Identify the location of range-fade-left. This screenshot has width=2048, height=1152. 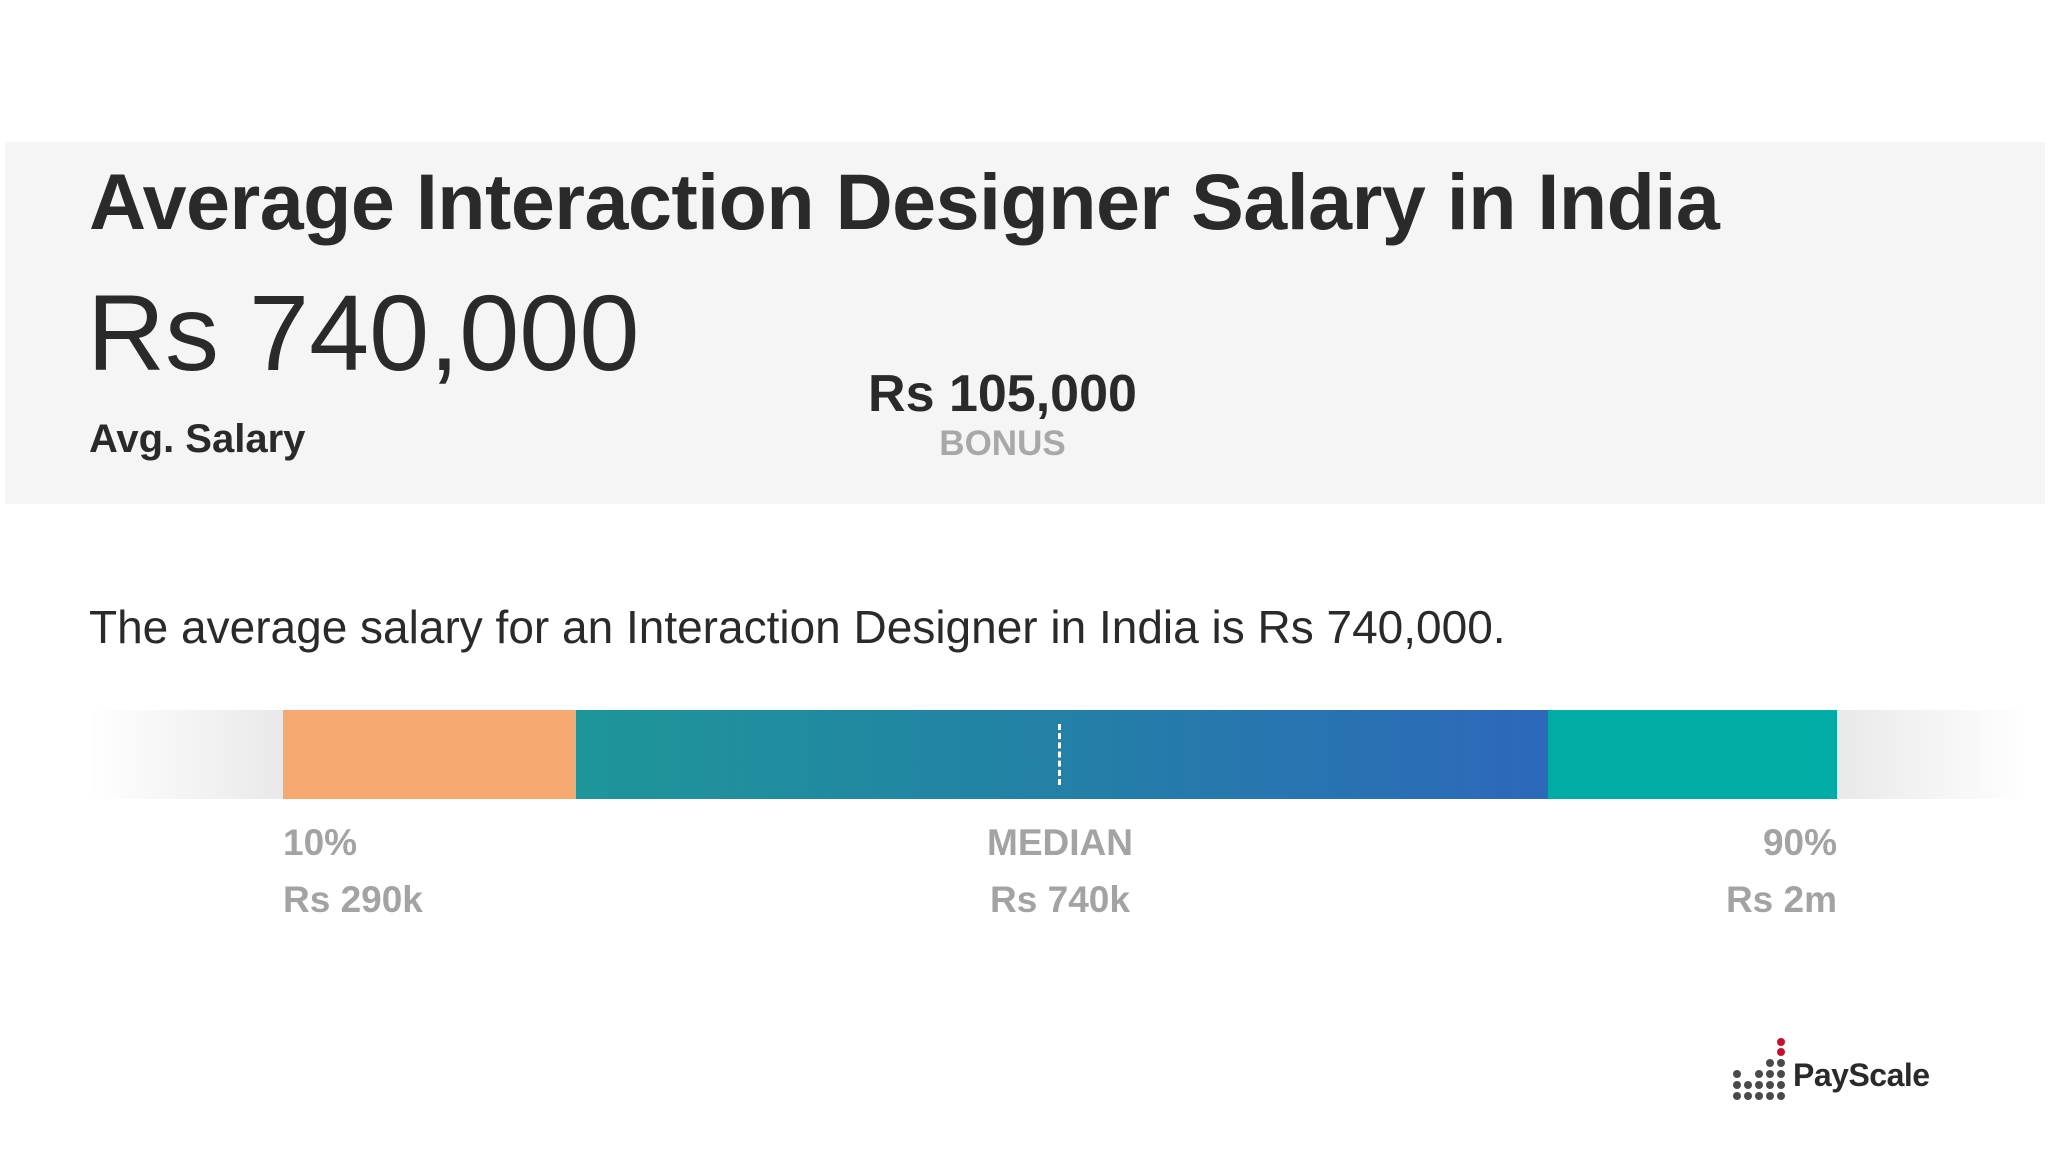
(186, 754).